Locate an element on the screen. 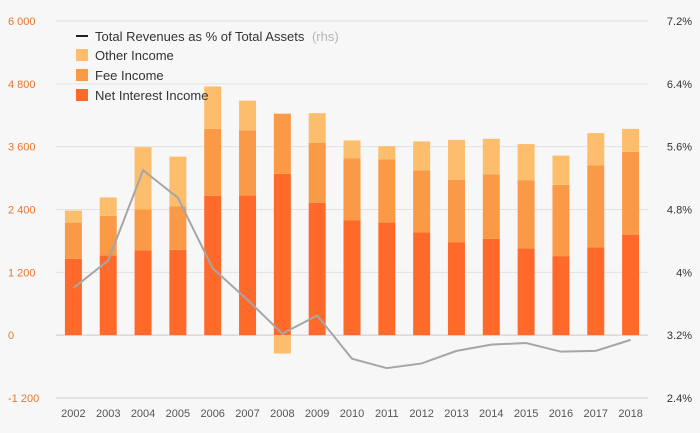 The image size is (700, 433). bar-fee-income-2015 is located at coordinates (526, 214).